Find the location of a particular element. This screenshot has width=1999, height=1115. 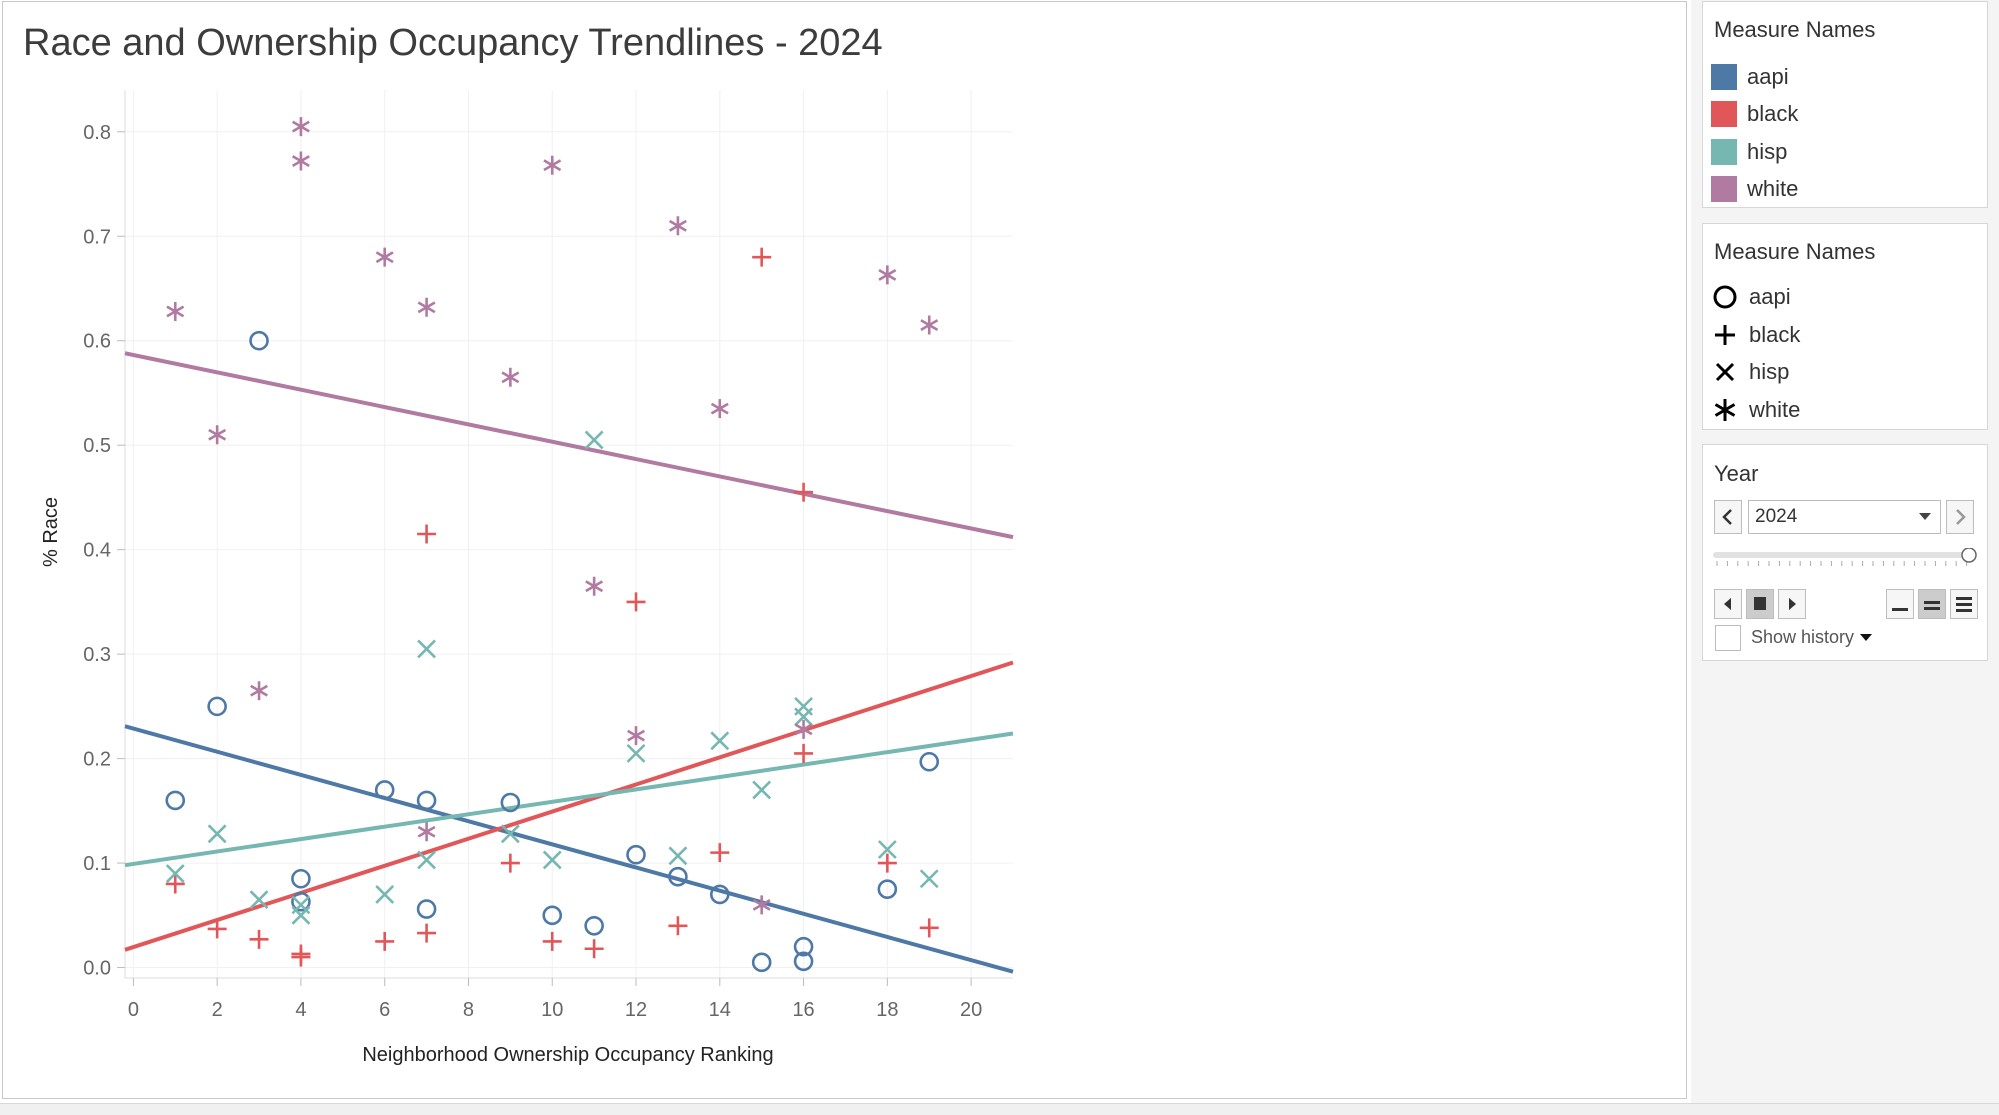

stop-button is located at coordinates (1760, 604).